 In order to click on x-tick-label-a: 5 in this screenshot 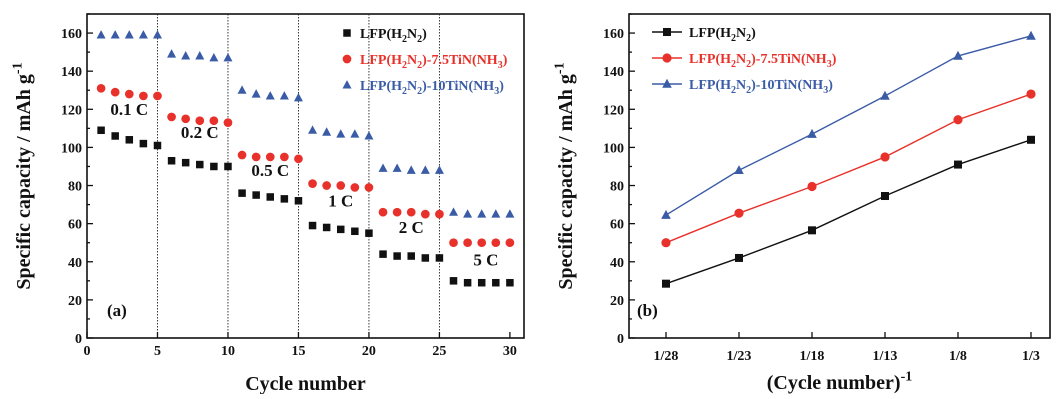, I will do `click(157, 351)`.